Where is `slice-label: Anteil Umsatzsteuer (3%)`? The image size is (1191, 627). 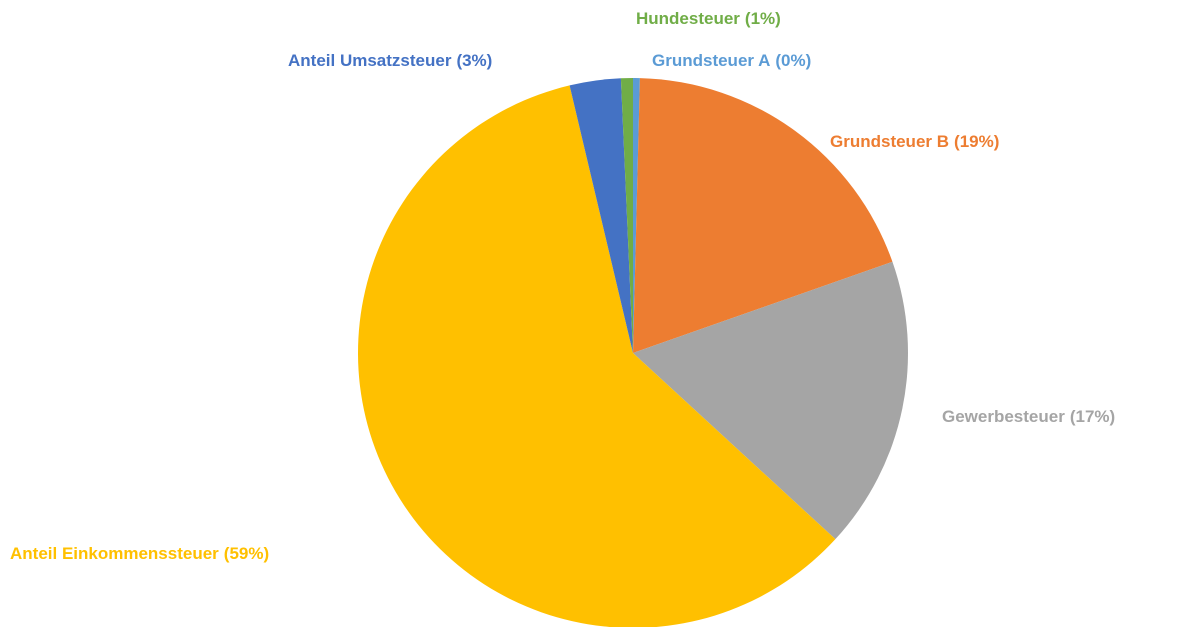 slice-label: Anteil Umsatzsteuer (3%) is located at coordinates (390, 60).